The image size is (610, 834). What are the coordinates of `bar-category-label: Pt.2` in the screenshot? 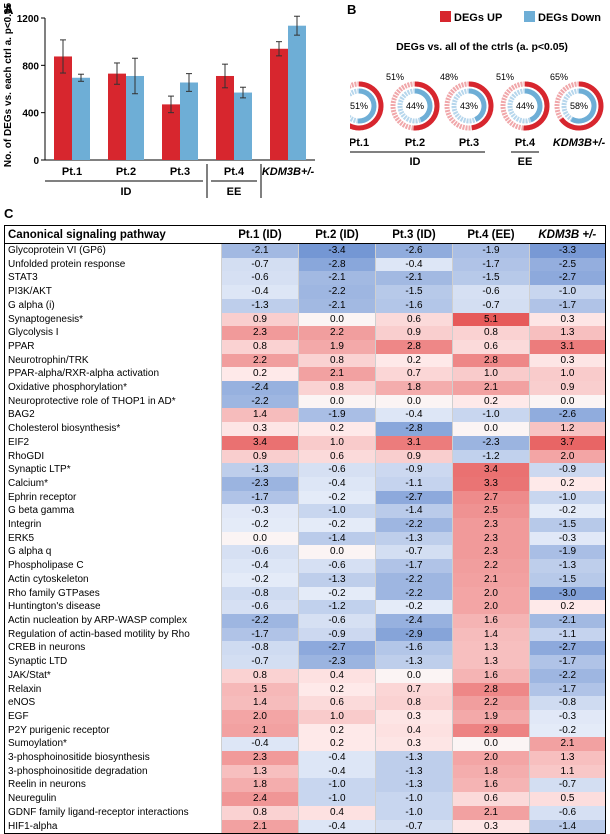 It's located at (126, 172).